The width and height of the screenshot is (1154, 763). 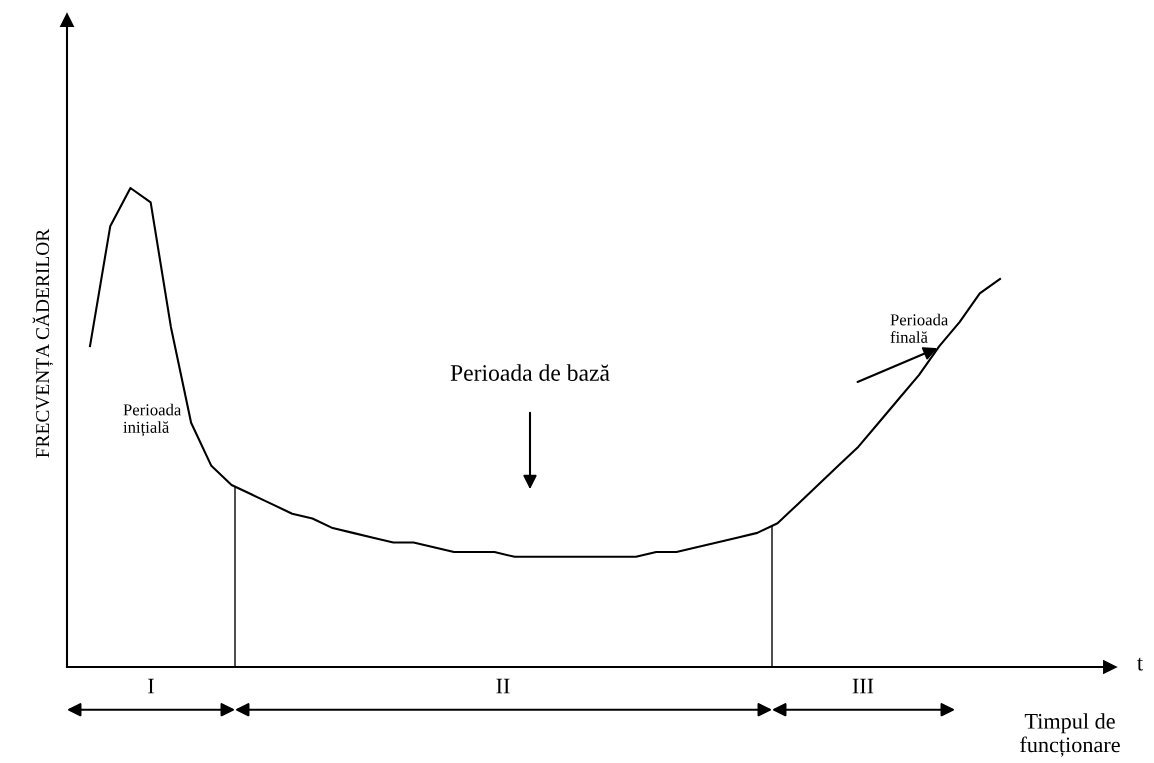 What do you see at coordinates (530, 372) in the screenshot?
I see `annotation: Perioada de bază` at bounding box center [530, 372].